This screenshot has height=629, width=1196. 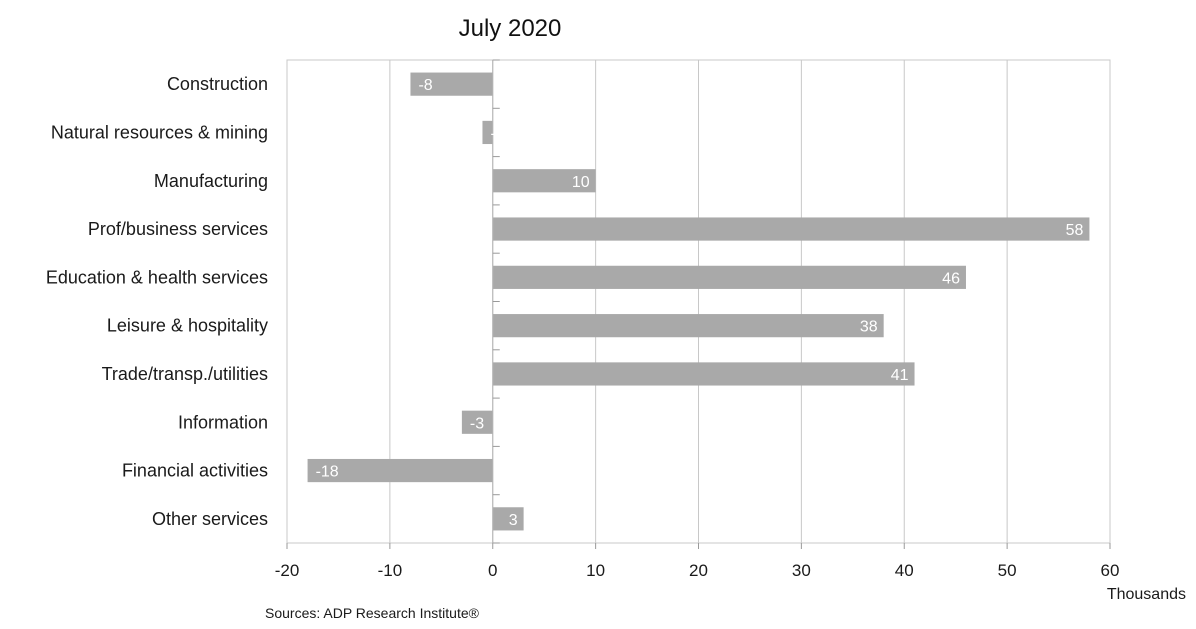 I want to click on x-tick-label: -10, so click(x=390, y=570).